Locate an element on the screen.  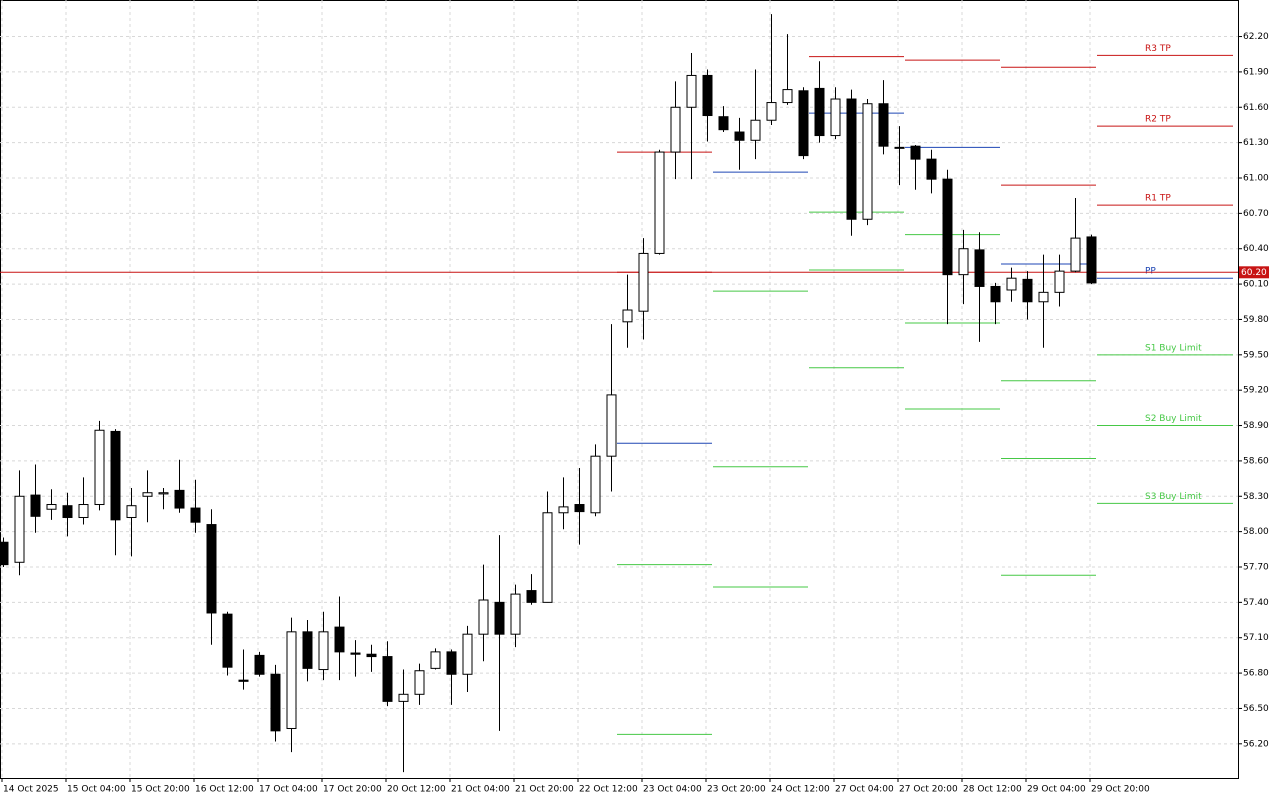
pivot-label: R3 TP is located at coordinates (1158, 49).